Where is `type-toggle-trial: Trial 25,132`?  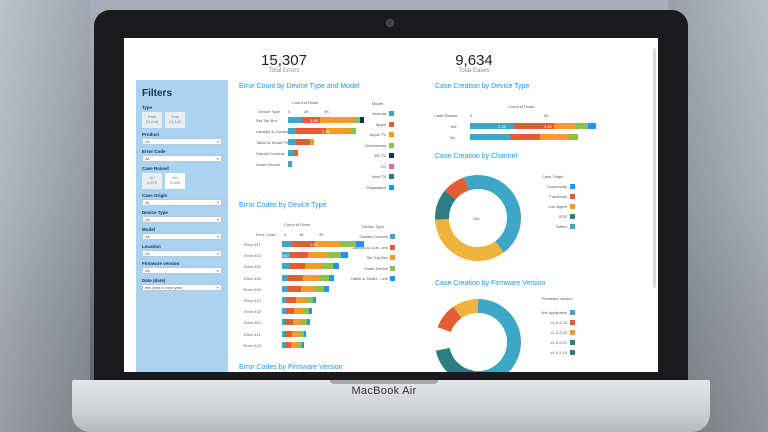
type-toggle-trial: Trial 25,132 is located at coordinates (175, 120).